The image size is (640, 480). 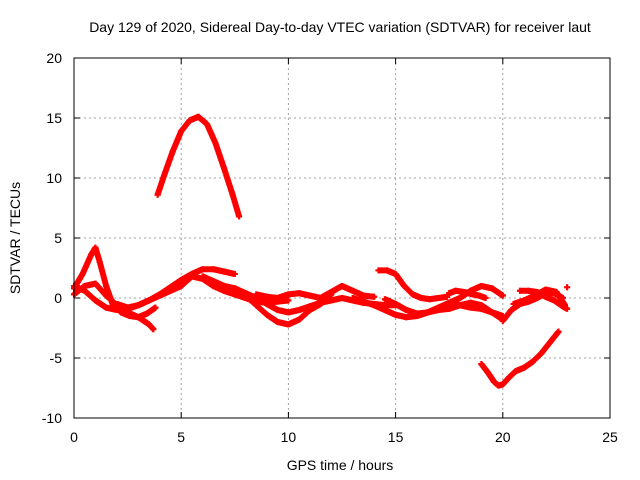 What do you see at coordinates (52, 418) in the screenshot?
I see `y-tick-label: -10` at bounding box center [52, 418].